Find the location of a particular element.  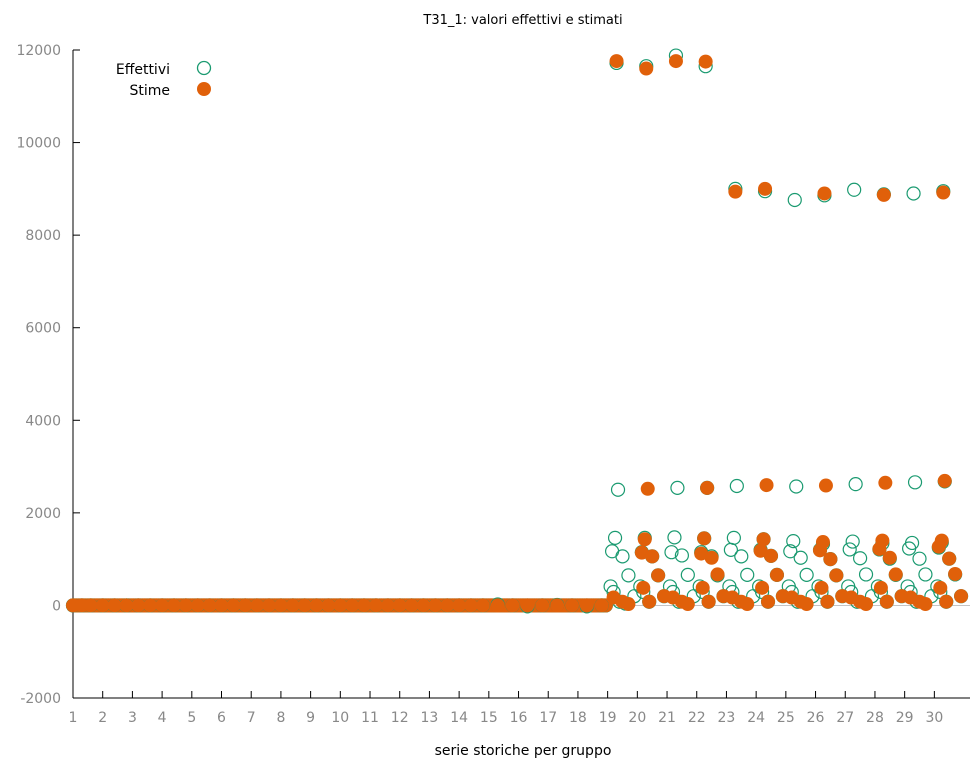

x-tick-label: 12 is located at coordinates (400, 718).